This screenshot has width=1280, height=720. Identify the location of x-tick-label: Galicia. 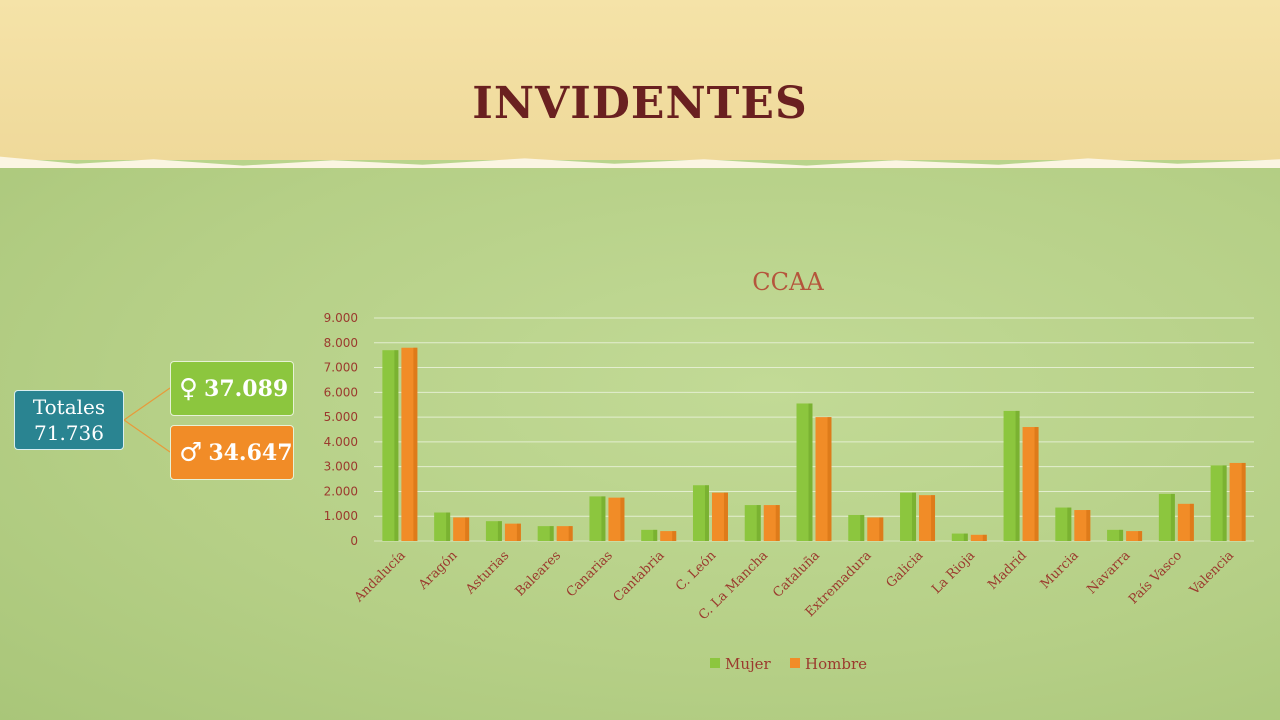
(904, 569).